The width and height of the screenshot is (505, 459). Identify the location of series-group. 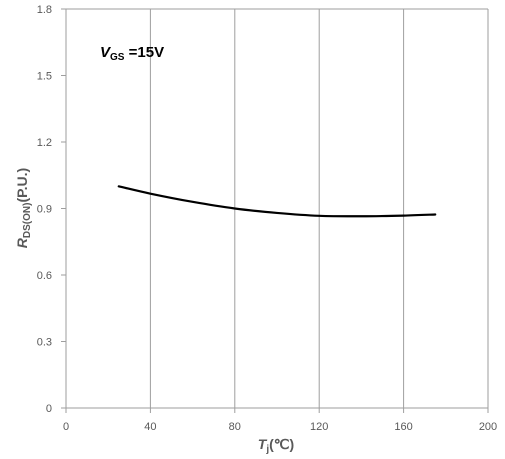
(277, 201).